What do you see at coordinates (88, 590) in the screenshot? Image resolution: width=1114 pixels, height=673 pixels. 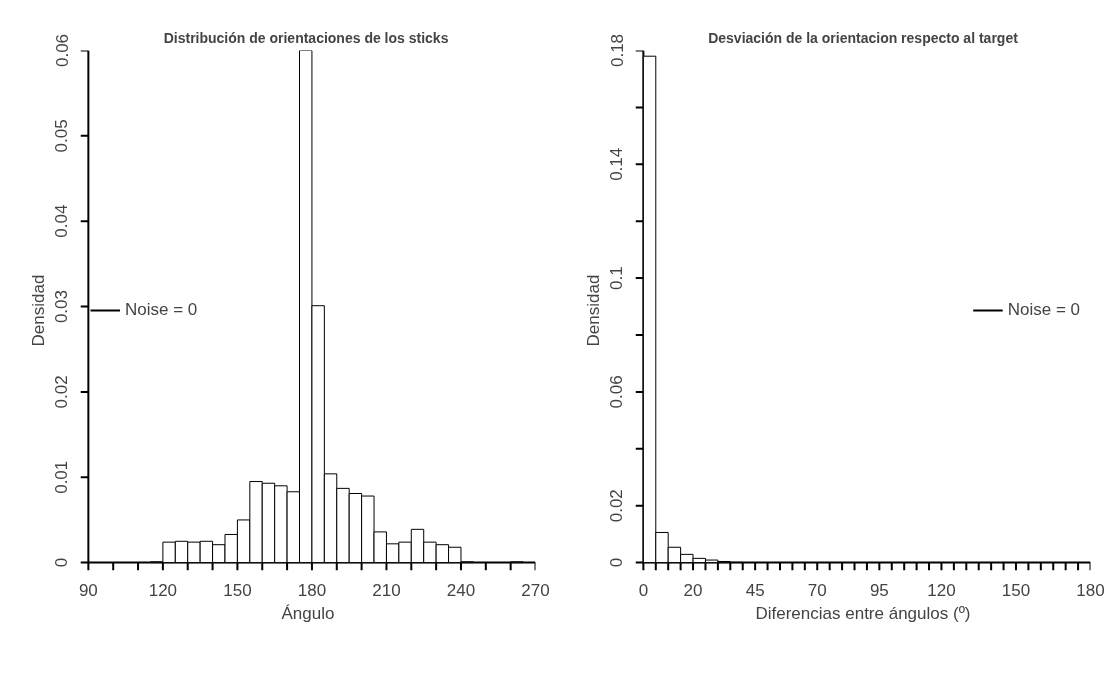 I see `x-tick-label: 90` at bounding box center [88, 590].